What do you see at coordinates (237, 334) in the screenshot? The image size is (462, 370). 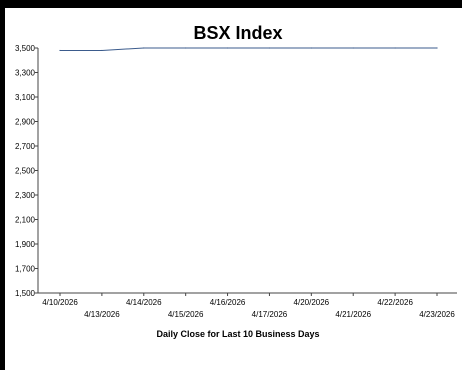 I see `x-axis-label: Daily Close for Last 10 Business Days` at bounding box center [237, 334].